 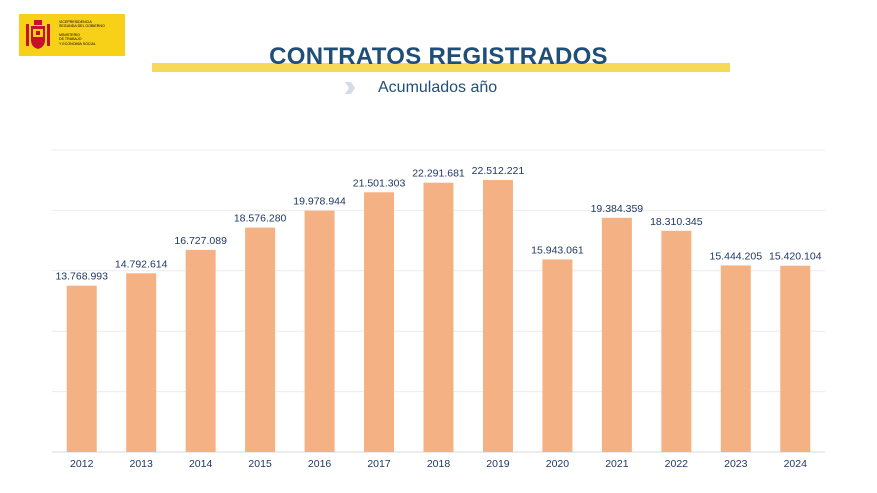 What do you see at coordinates (379, 322) in the screenshot?
I see `bar-2017` at bounding box center [379, 322].